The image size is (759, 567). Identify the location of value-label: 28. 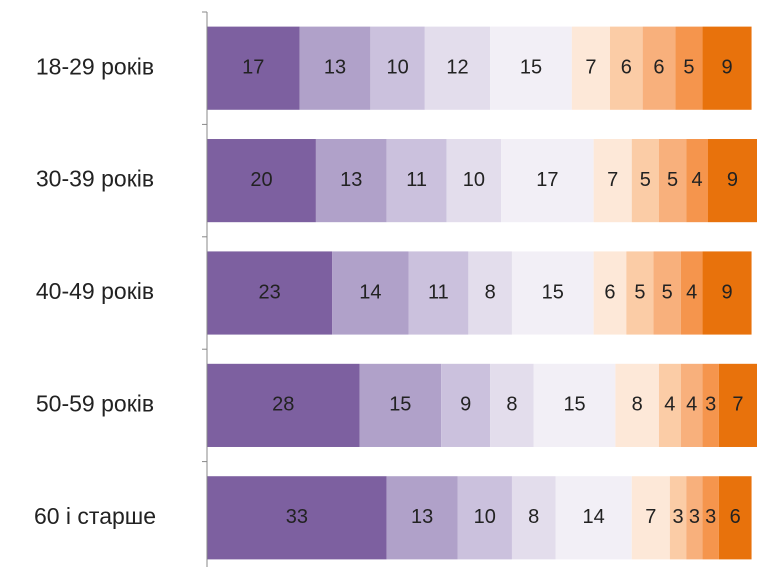
(283, 405).